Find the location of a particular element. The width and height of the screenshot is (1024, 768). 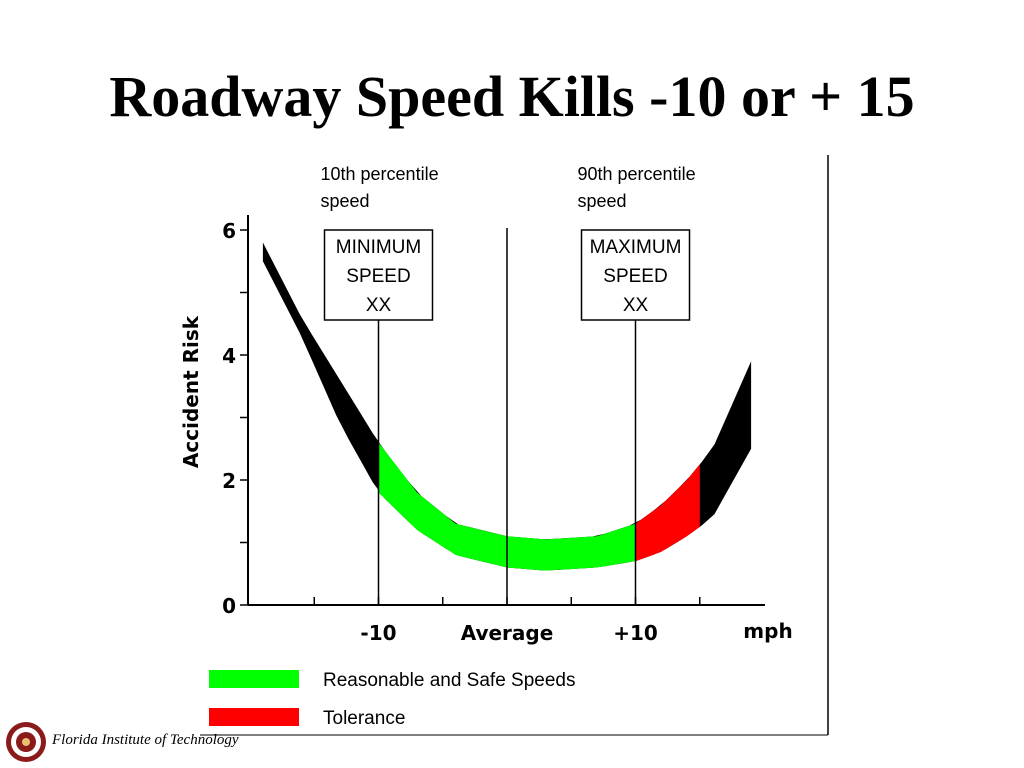

y-axis-label: Accident Risk is located at coordinates (191, 391).